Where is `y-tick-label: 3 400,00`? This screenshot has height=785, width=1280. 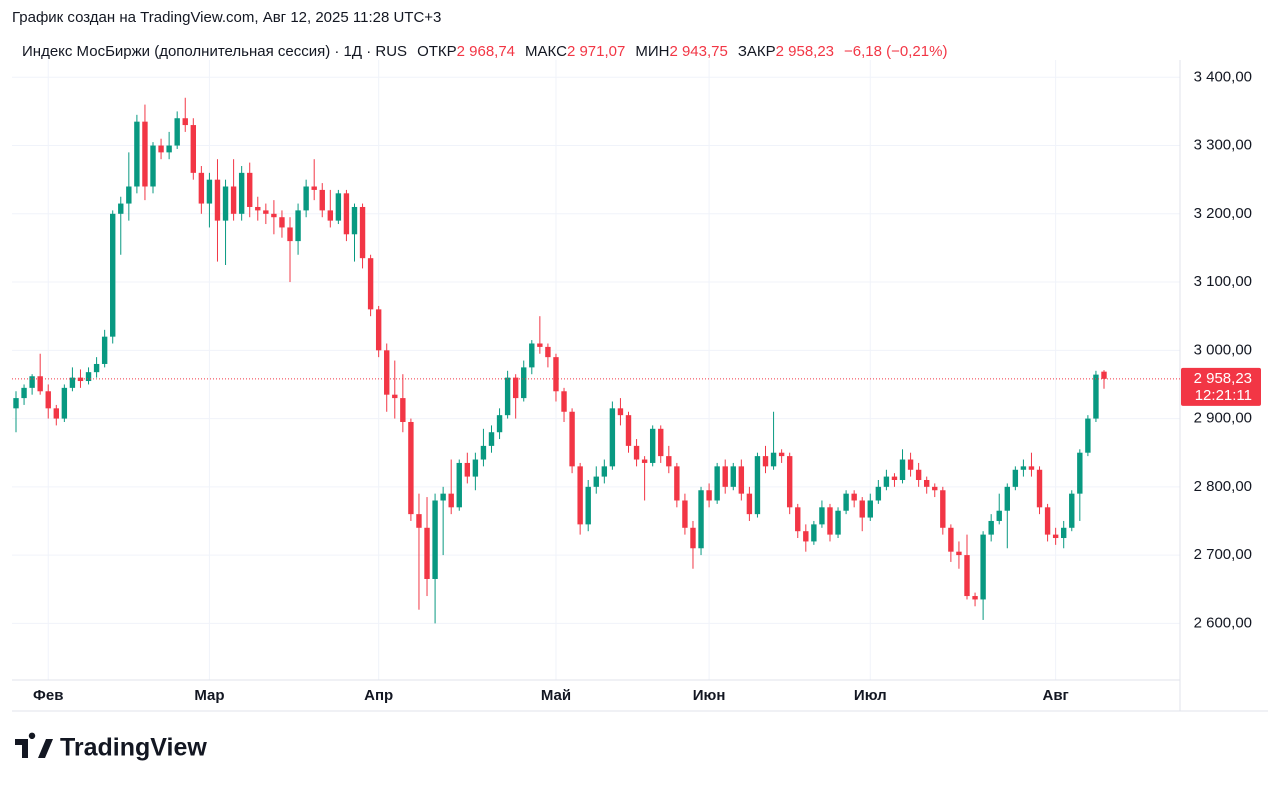 y-tick-label: 3 400,00 is located at coordinates (1223, 76).